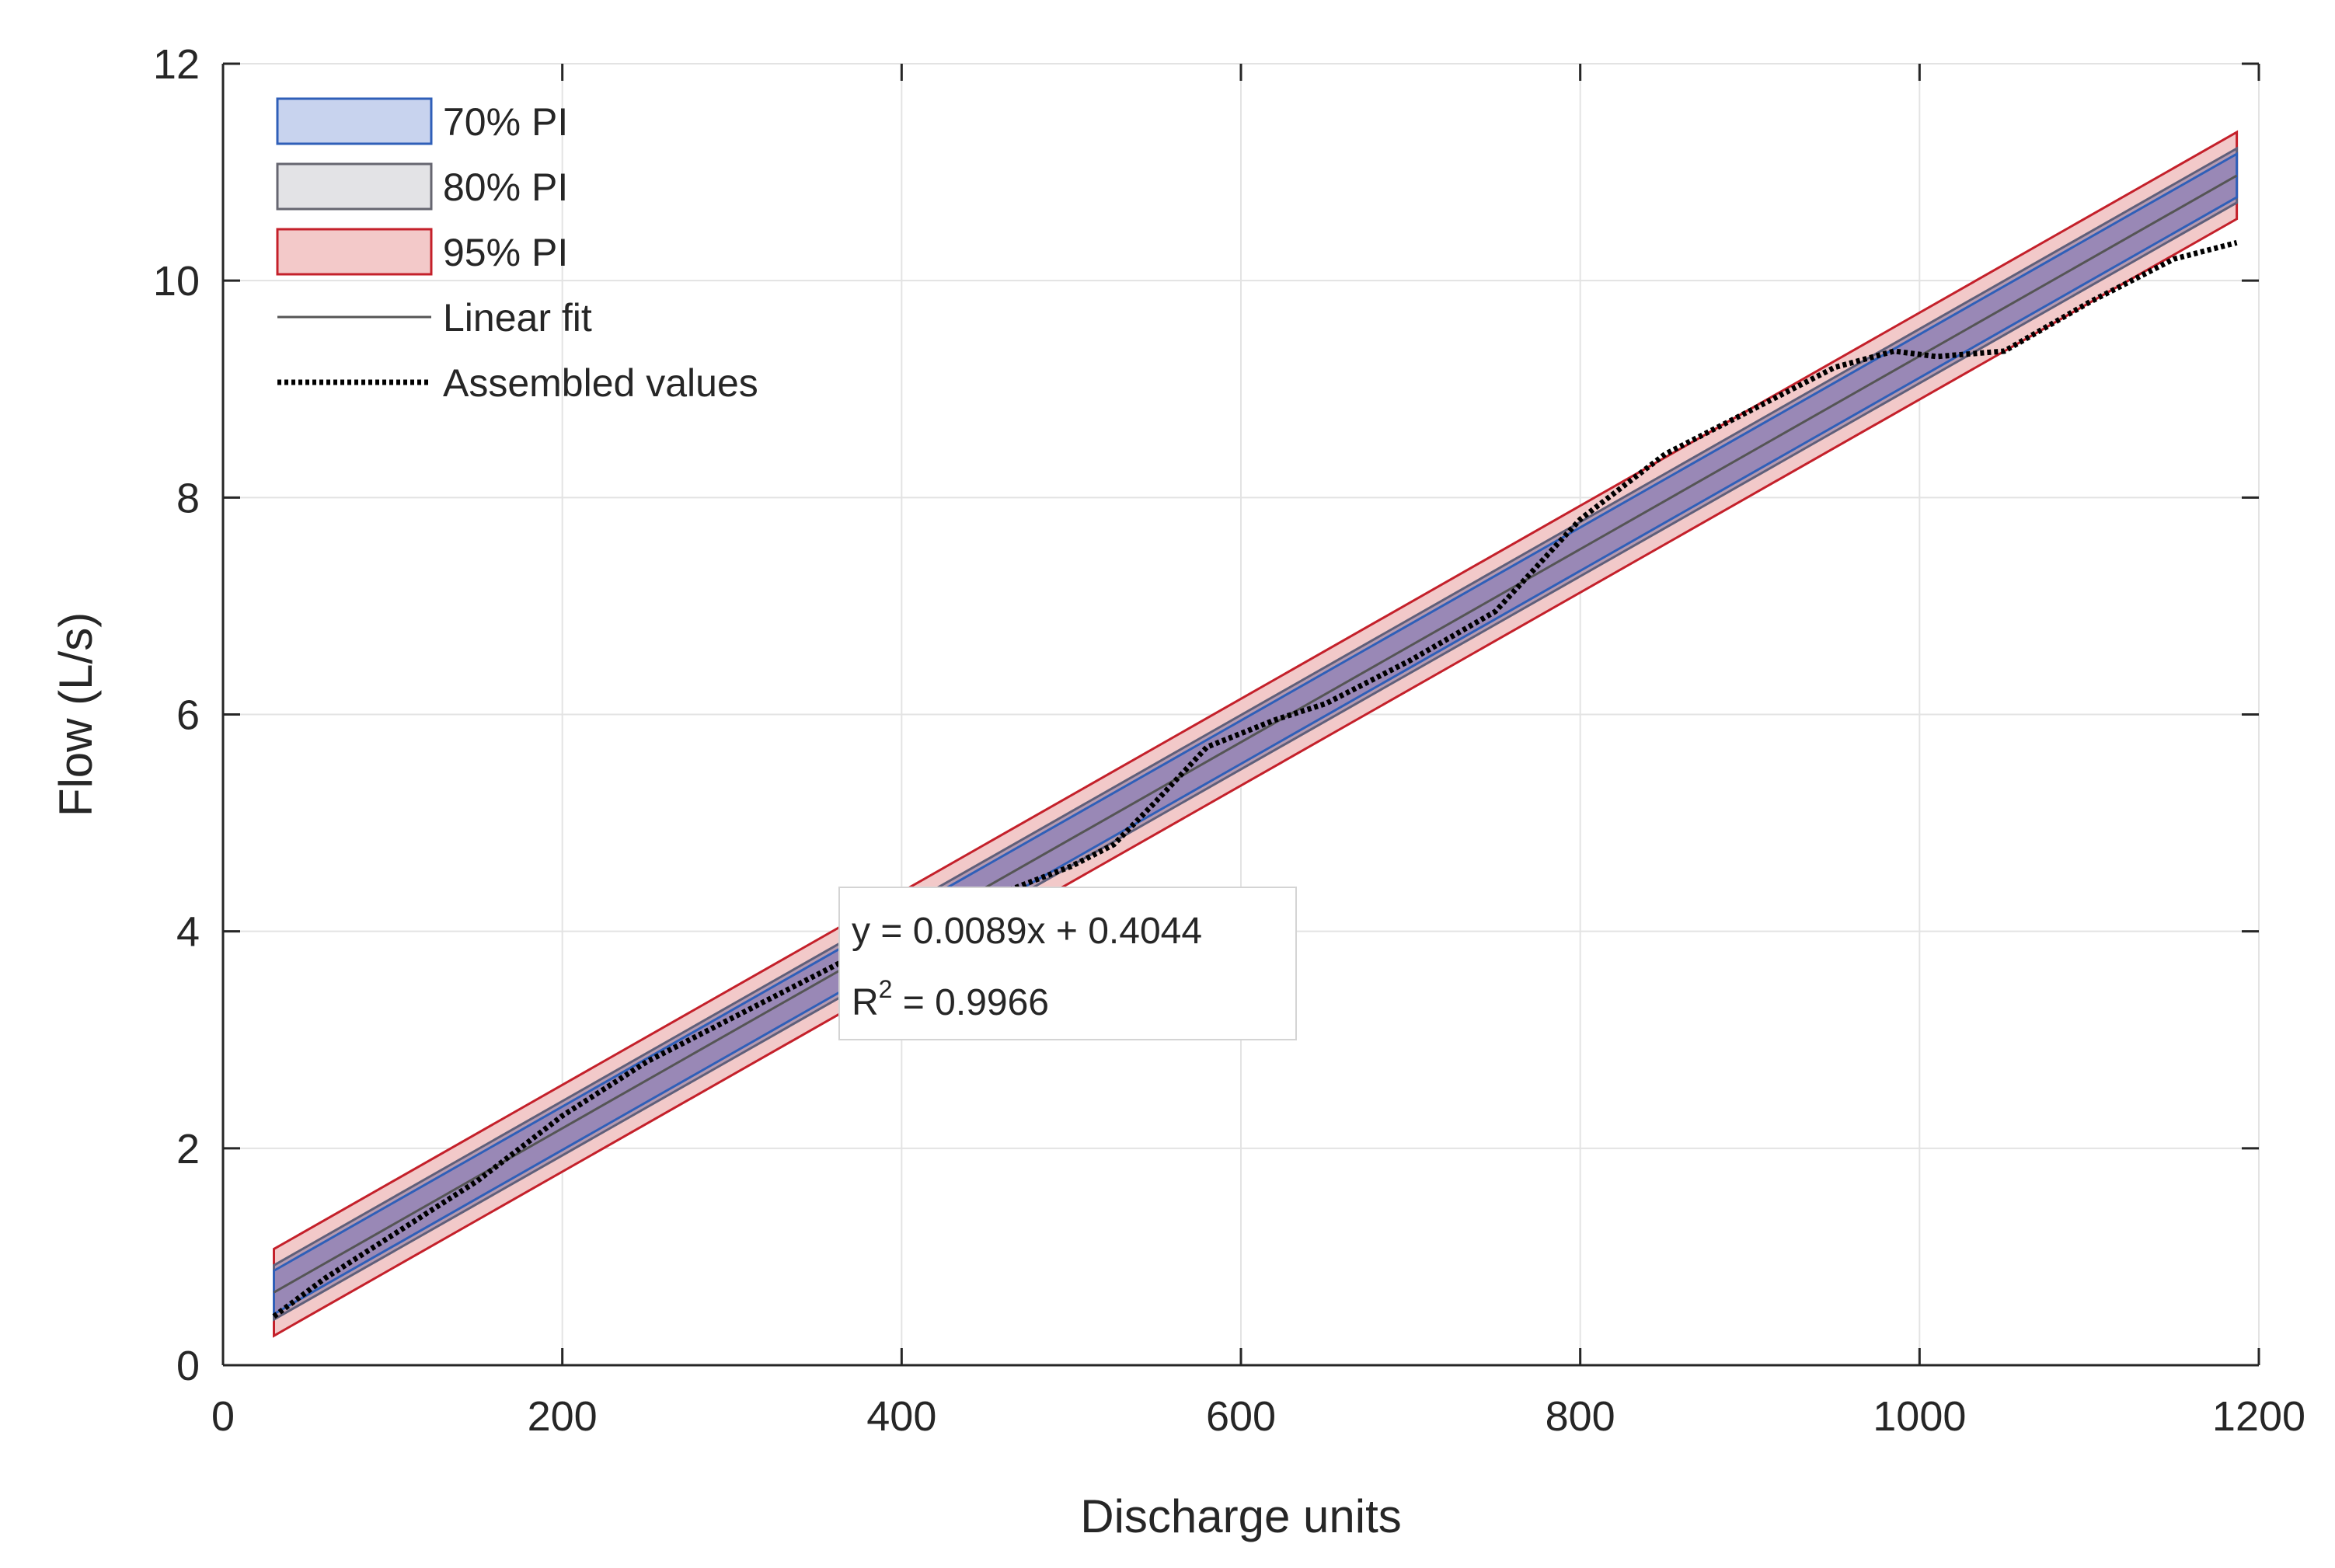 The height and width of the screenshot is (1568, 2335). I want to click on annotation-r-squared: R2 = 0.9966, so click(950, 999).